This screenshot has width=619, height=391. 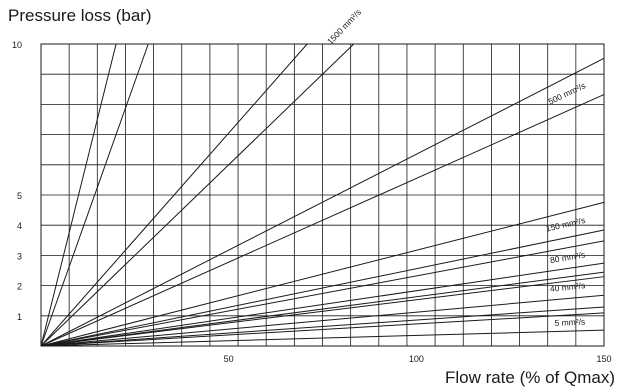 What do you see at coordinates (567, 257) in the screenshot?
I see `band-label: 80 mm²/s` at bounding box center [567, 257].